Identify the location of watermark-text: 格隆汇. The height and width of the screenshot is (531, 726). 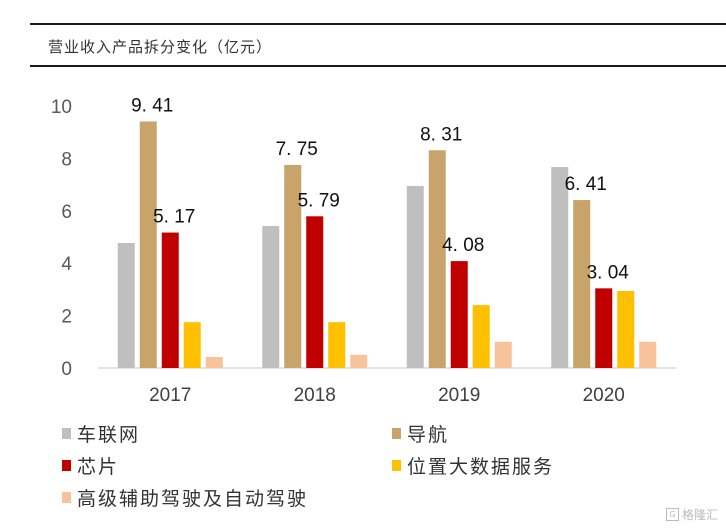
(699, 515).